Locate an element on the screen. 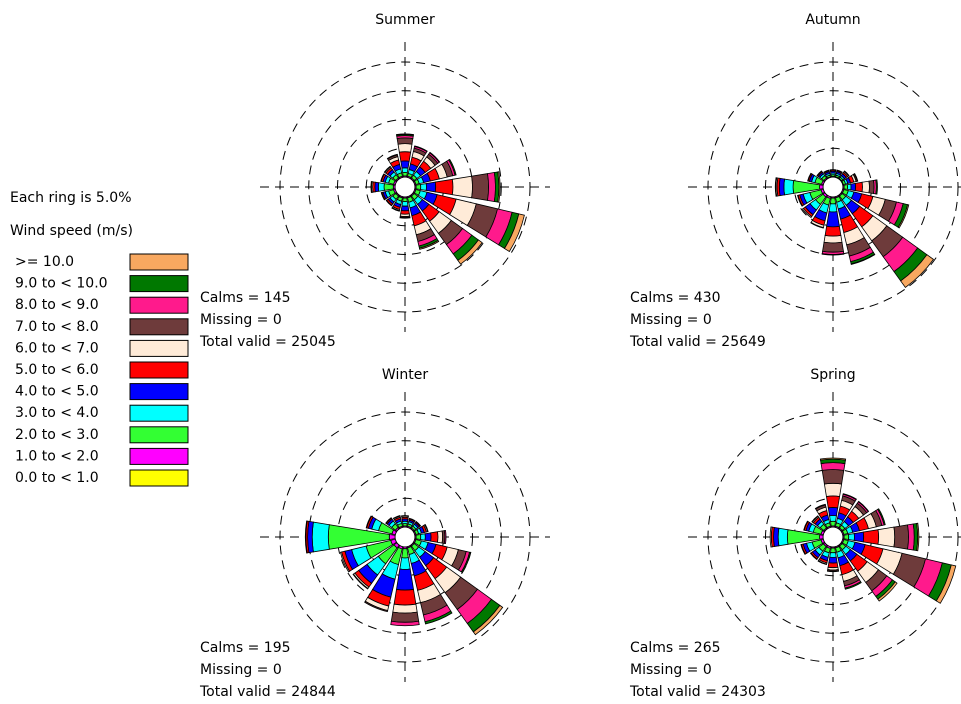  legend-label: 4.0 to < 5.0 is located at coordinates (57, 392).